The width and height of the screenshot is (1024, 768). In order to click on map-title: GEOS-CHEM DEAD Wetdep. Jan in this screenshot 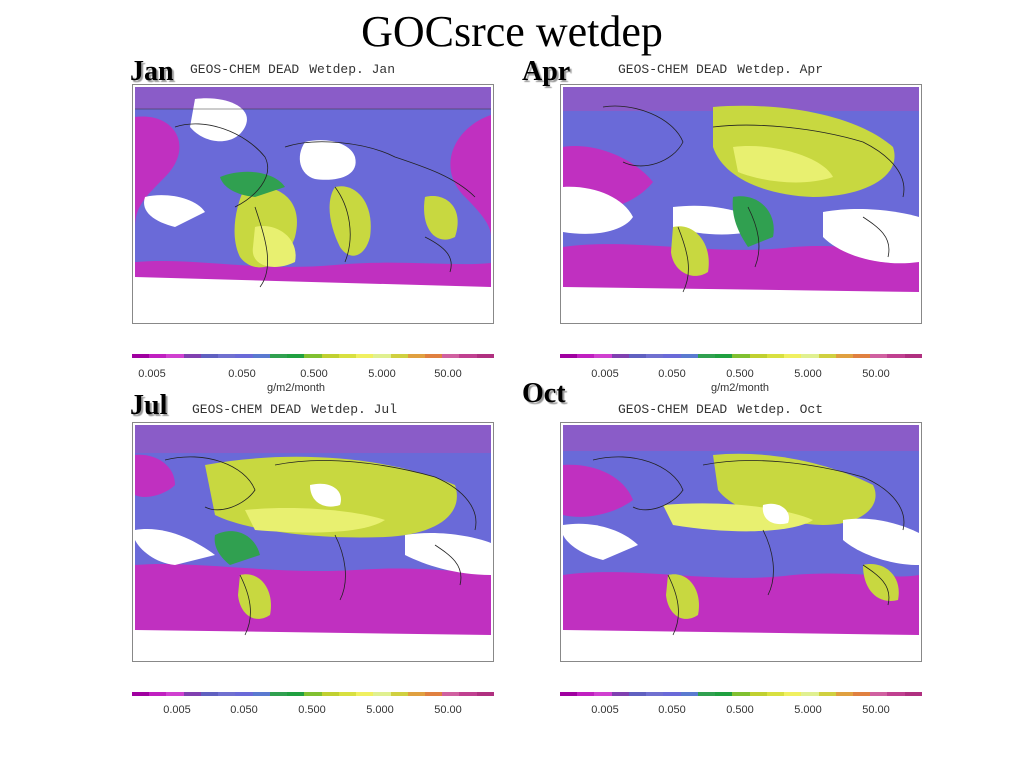, I will do `click(297, 69)`.